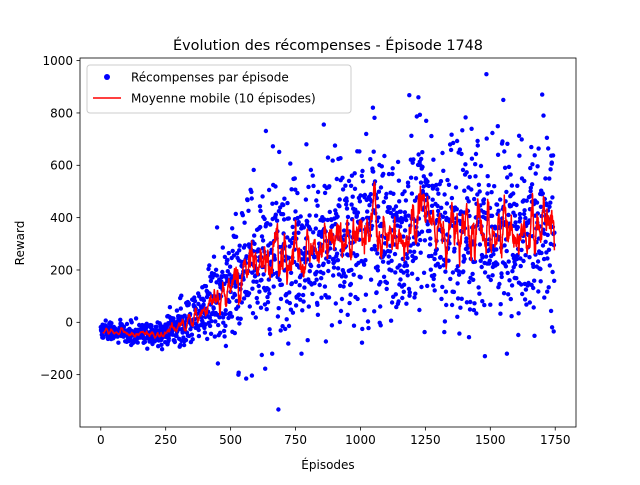  What do you see at coordinates (61, 166) in the screenshot?
I see `y-tick-label: 600` at bounding box center [61, 166].